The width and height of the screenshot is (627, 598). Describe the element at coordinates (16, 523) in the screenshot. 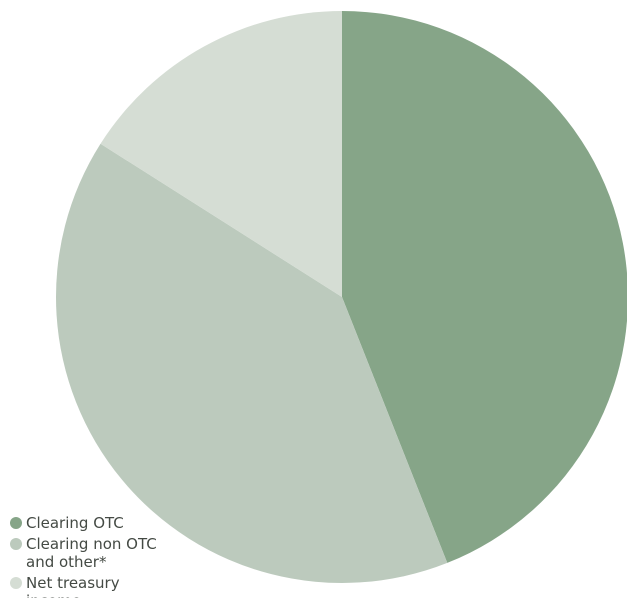

I see `legend-swatch-clearing-otc` at that location.